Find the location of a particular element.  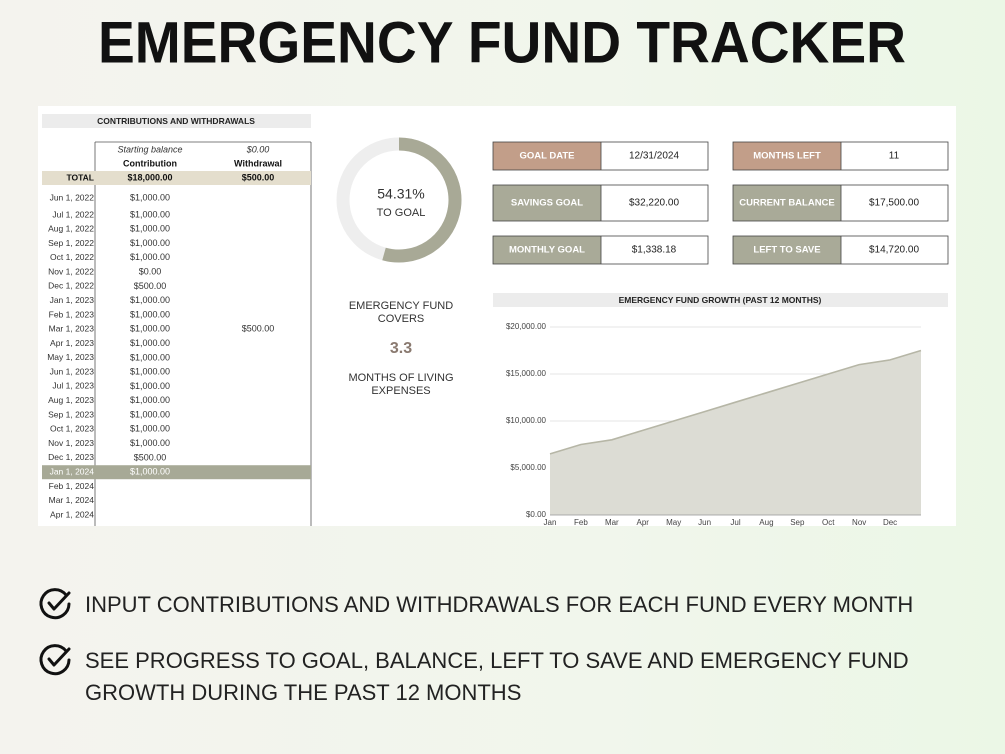

coverage-value: 3.3 is located at coordinates (401, 348).